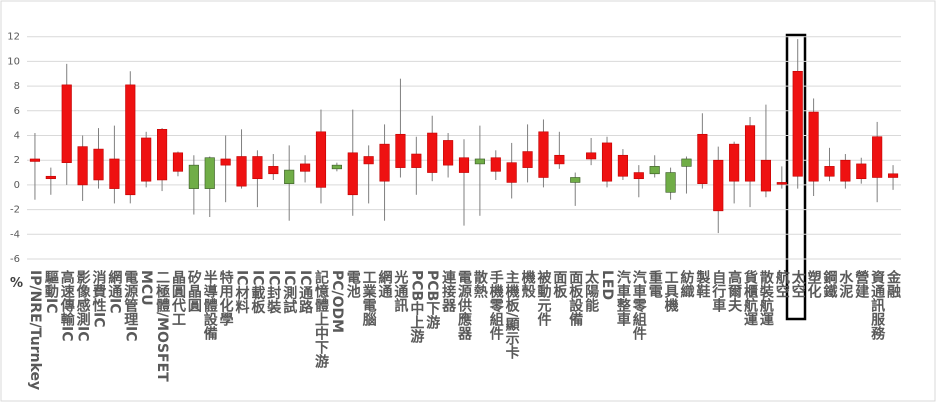 This screenshot has height=402, width=936. What do you see at coordinates (877, 305) in the screenshot?
I see `x-tick-label: 資通訊服務` at bounding box center [877, 305].